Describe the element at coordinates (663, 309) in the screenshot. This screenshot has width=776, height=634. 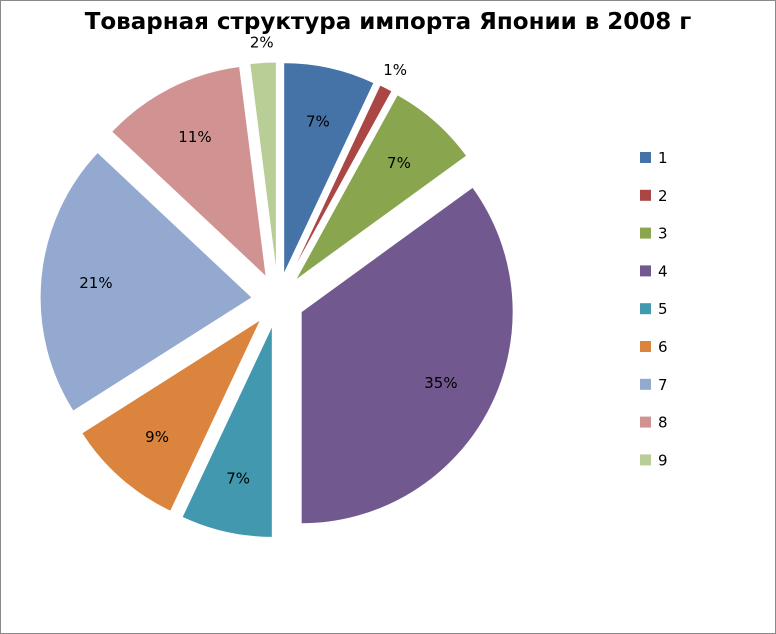
I see `legend-label-5: 5` at that location.